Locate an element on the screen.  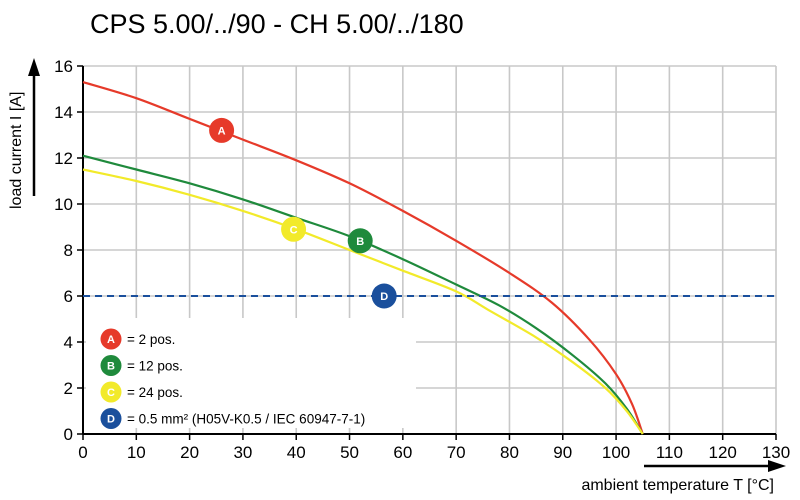
x-tick-label: 80 is located at coordinates (509, 452).